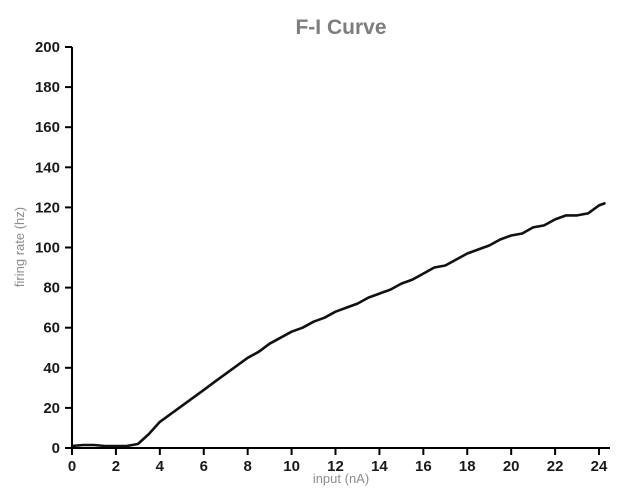 The width and height of the screenshot is (644, 496). Describe the element at coordinates (47, 207) in the screenshot. I see `y-tick-label: 120` at that location.